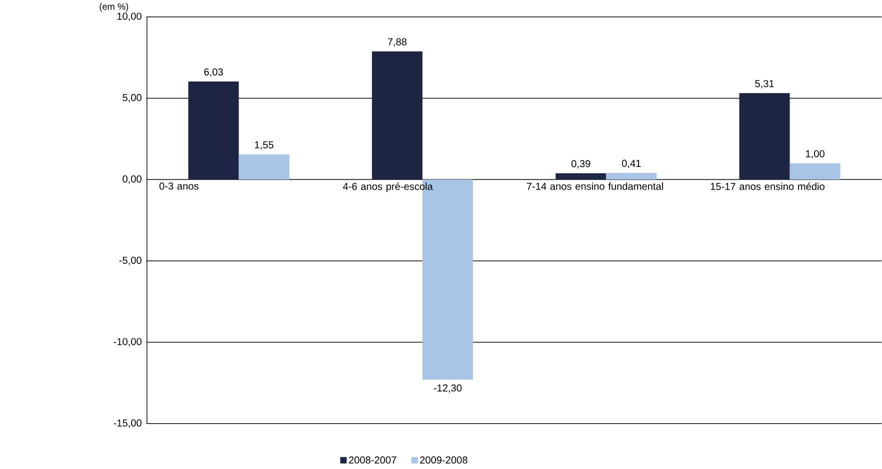 The height and width of the screenshot is (469, 882). I want to click on y-tick-label: -5,00, so click(130, 260).